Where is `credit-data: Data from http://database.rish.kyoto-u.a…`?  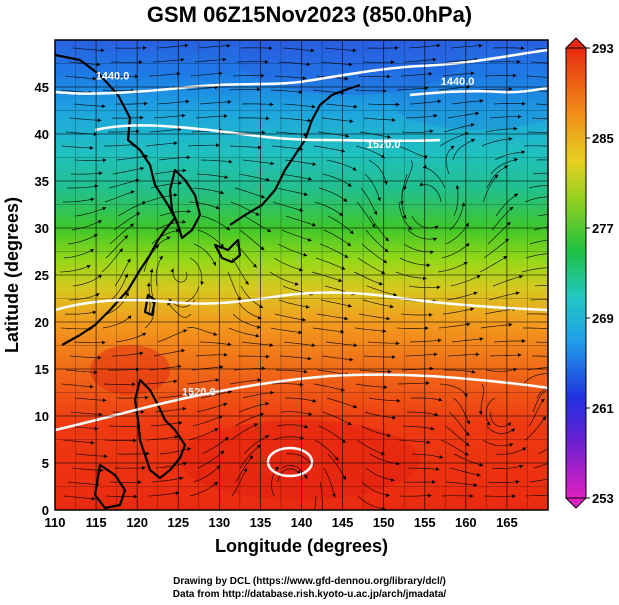
credit-data: Data from http://database.rish.kyoto-u.a… is located at coordinates (309, 594).